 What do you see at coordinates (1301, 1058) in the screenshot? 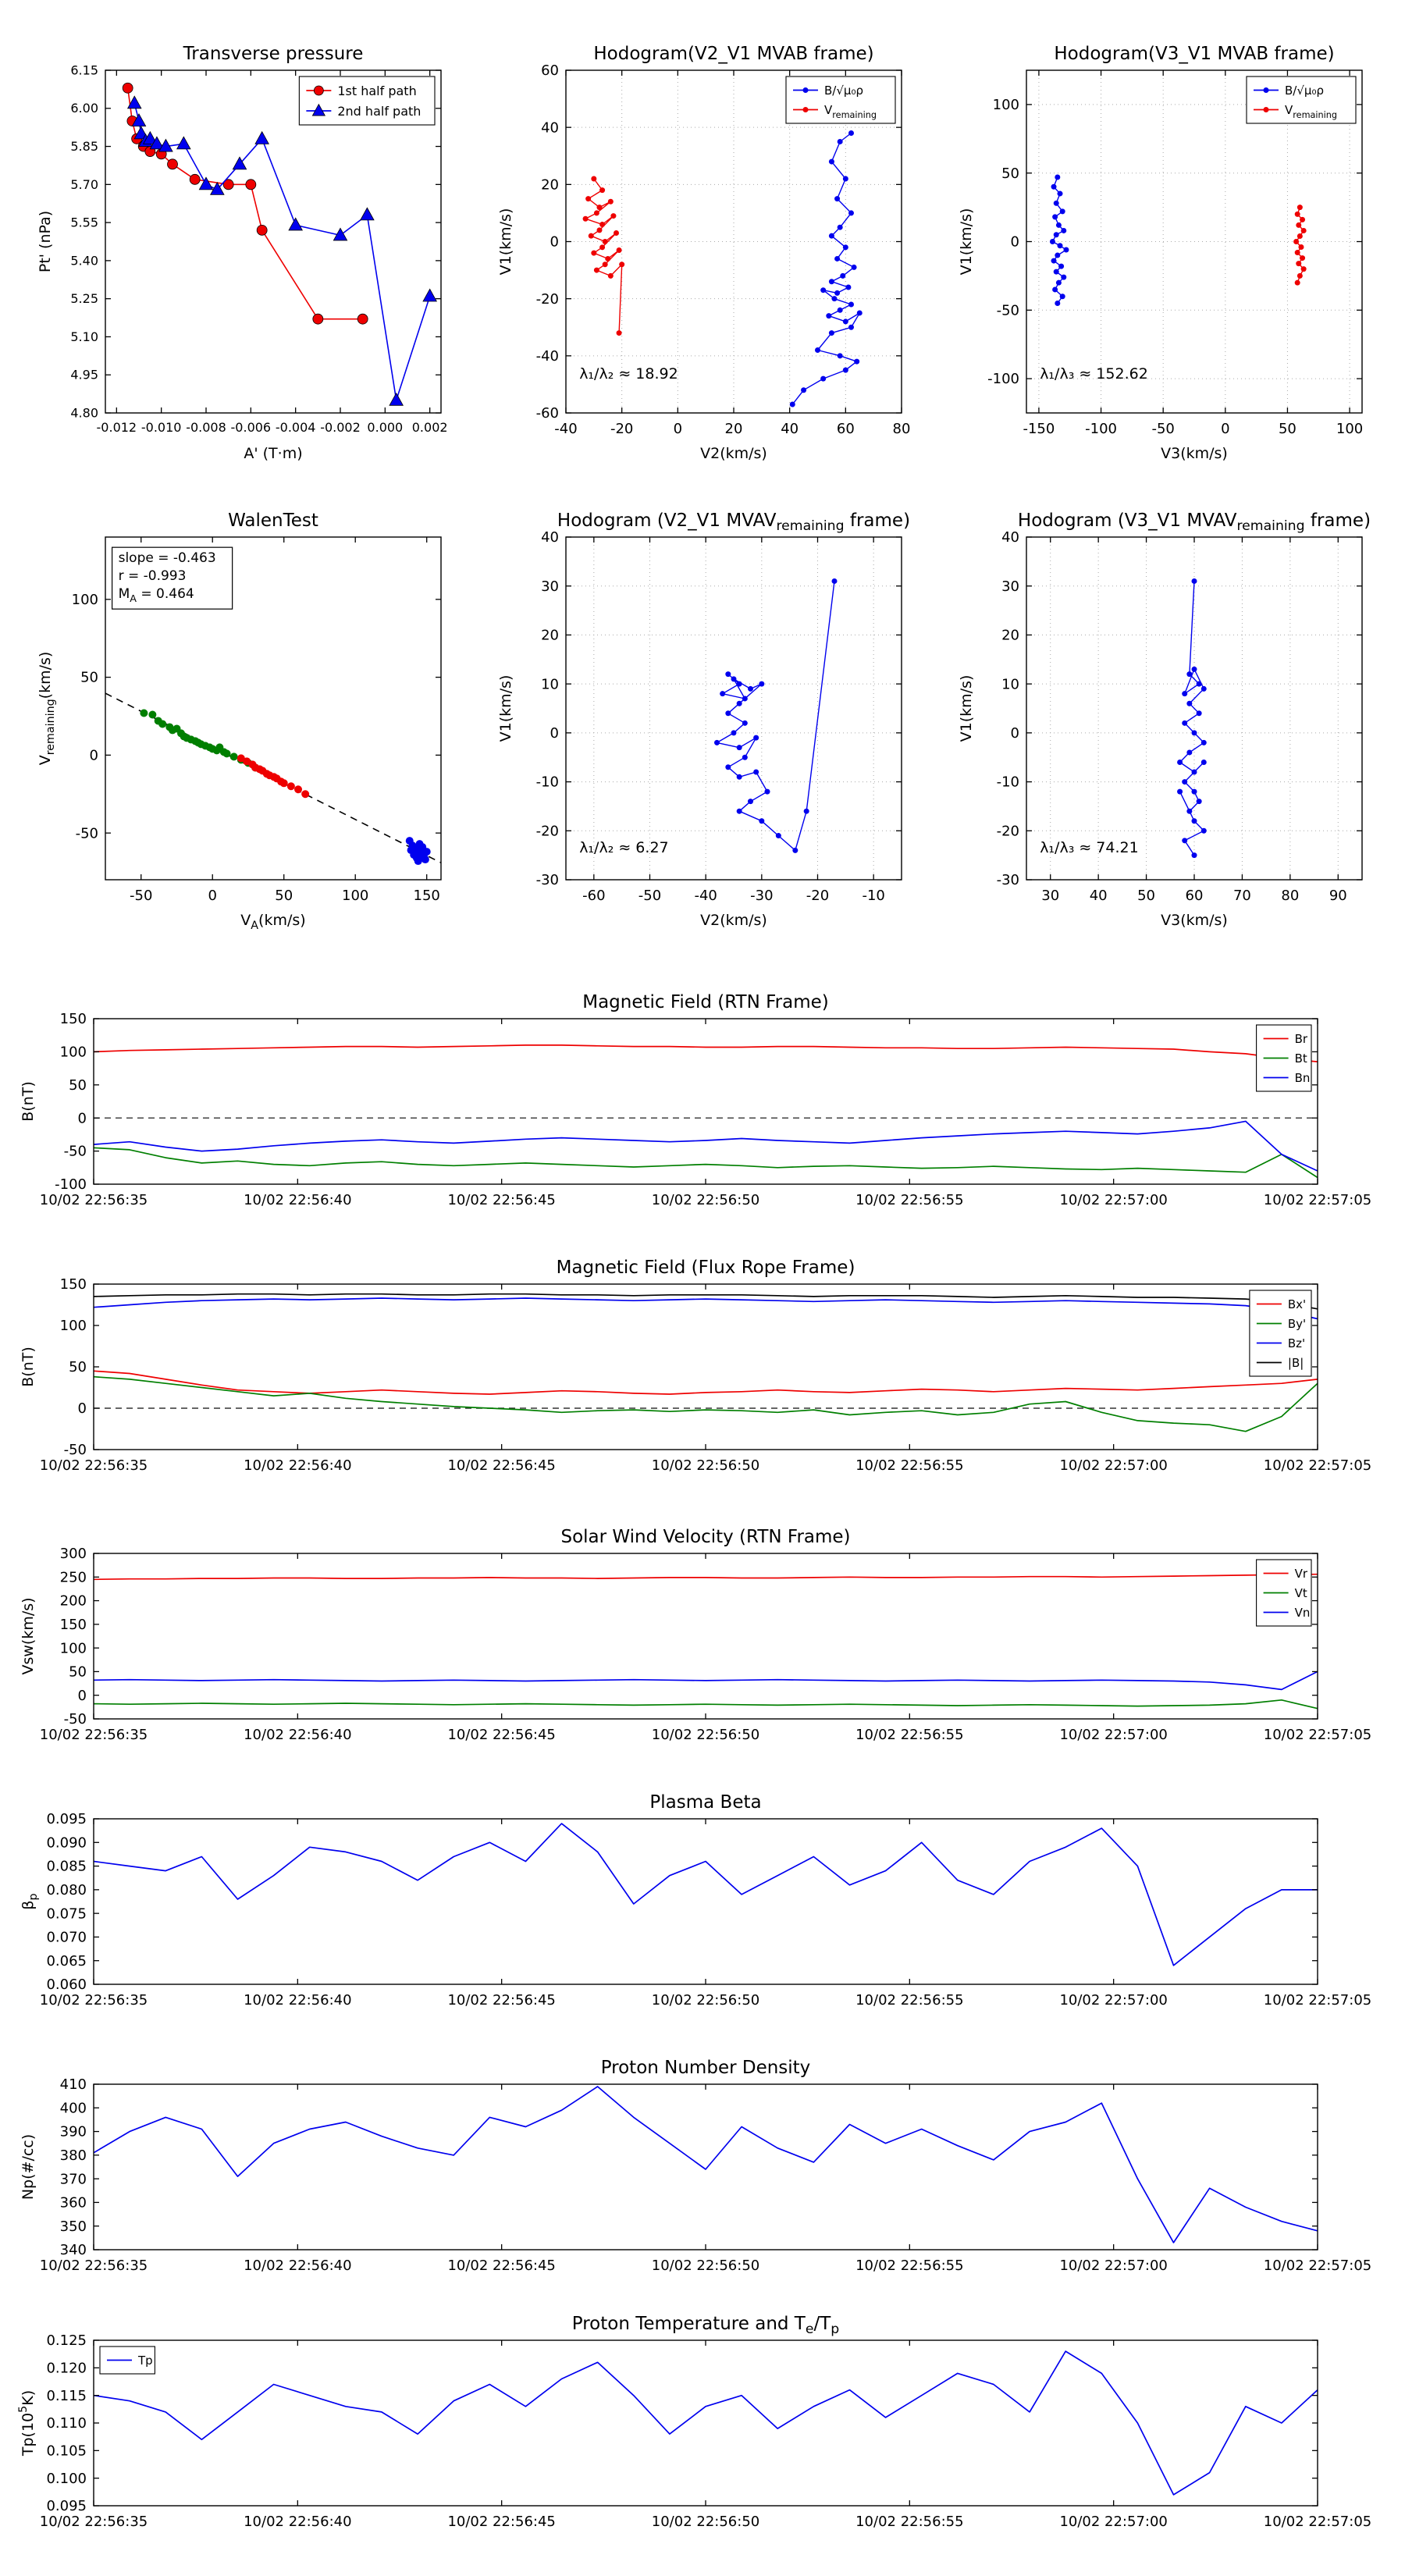
I see `legend-label: Bt` at bounding box center [1301, 1058].